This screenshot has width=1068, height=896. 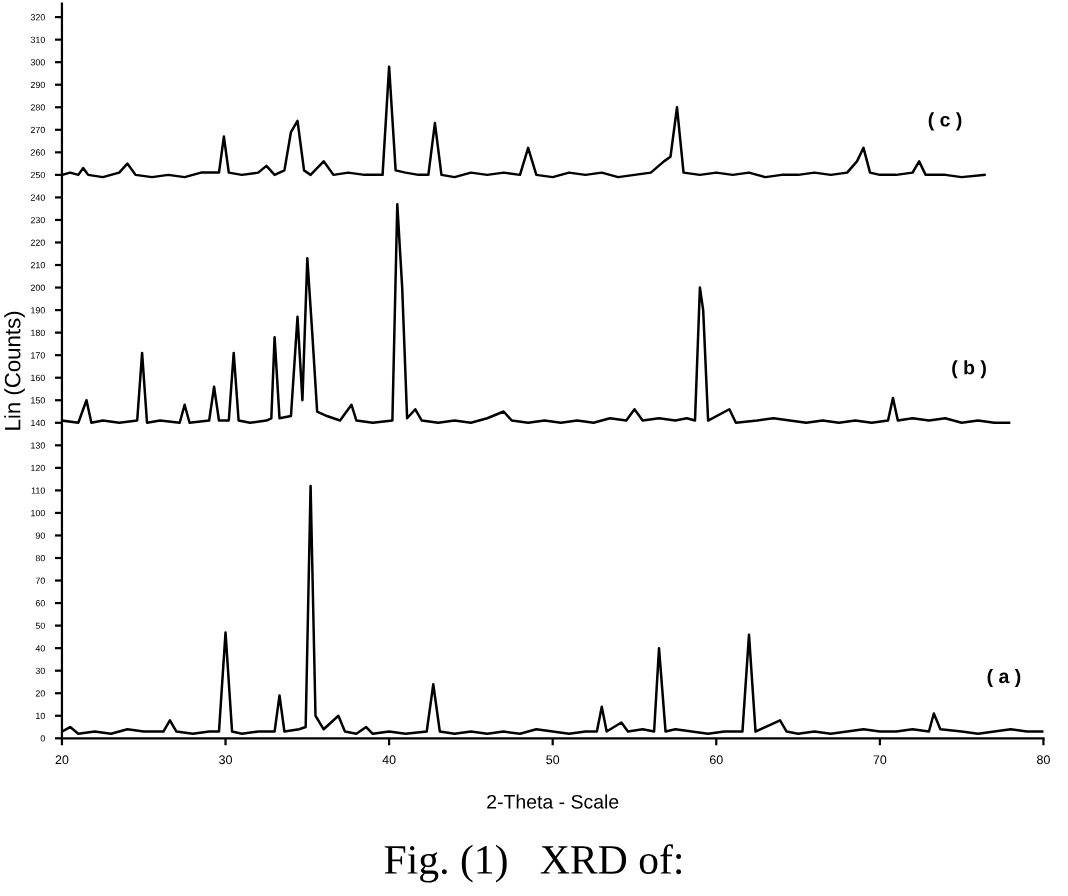 I want to click on series-label: ( c ), so click(x=945, y=121).